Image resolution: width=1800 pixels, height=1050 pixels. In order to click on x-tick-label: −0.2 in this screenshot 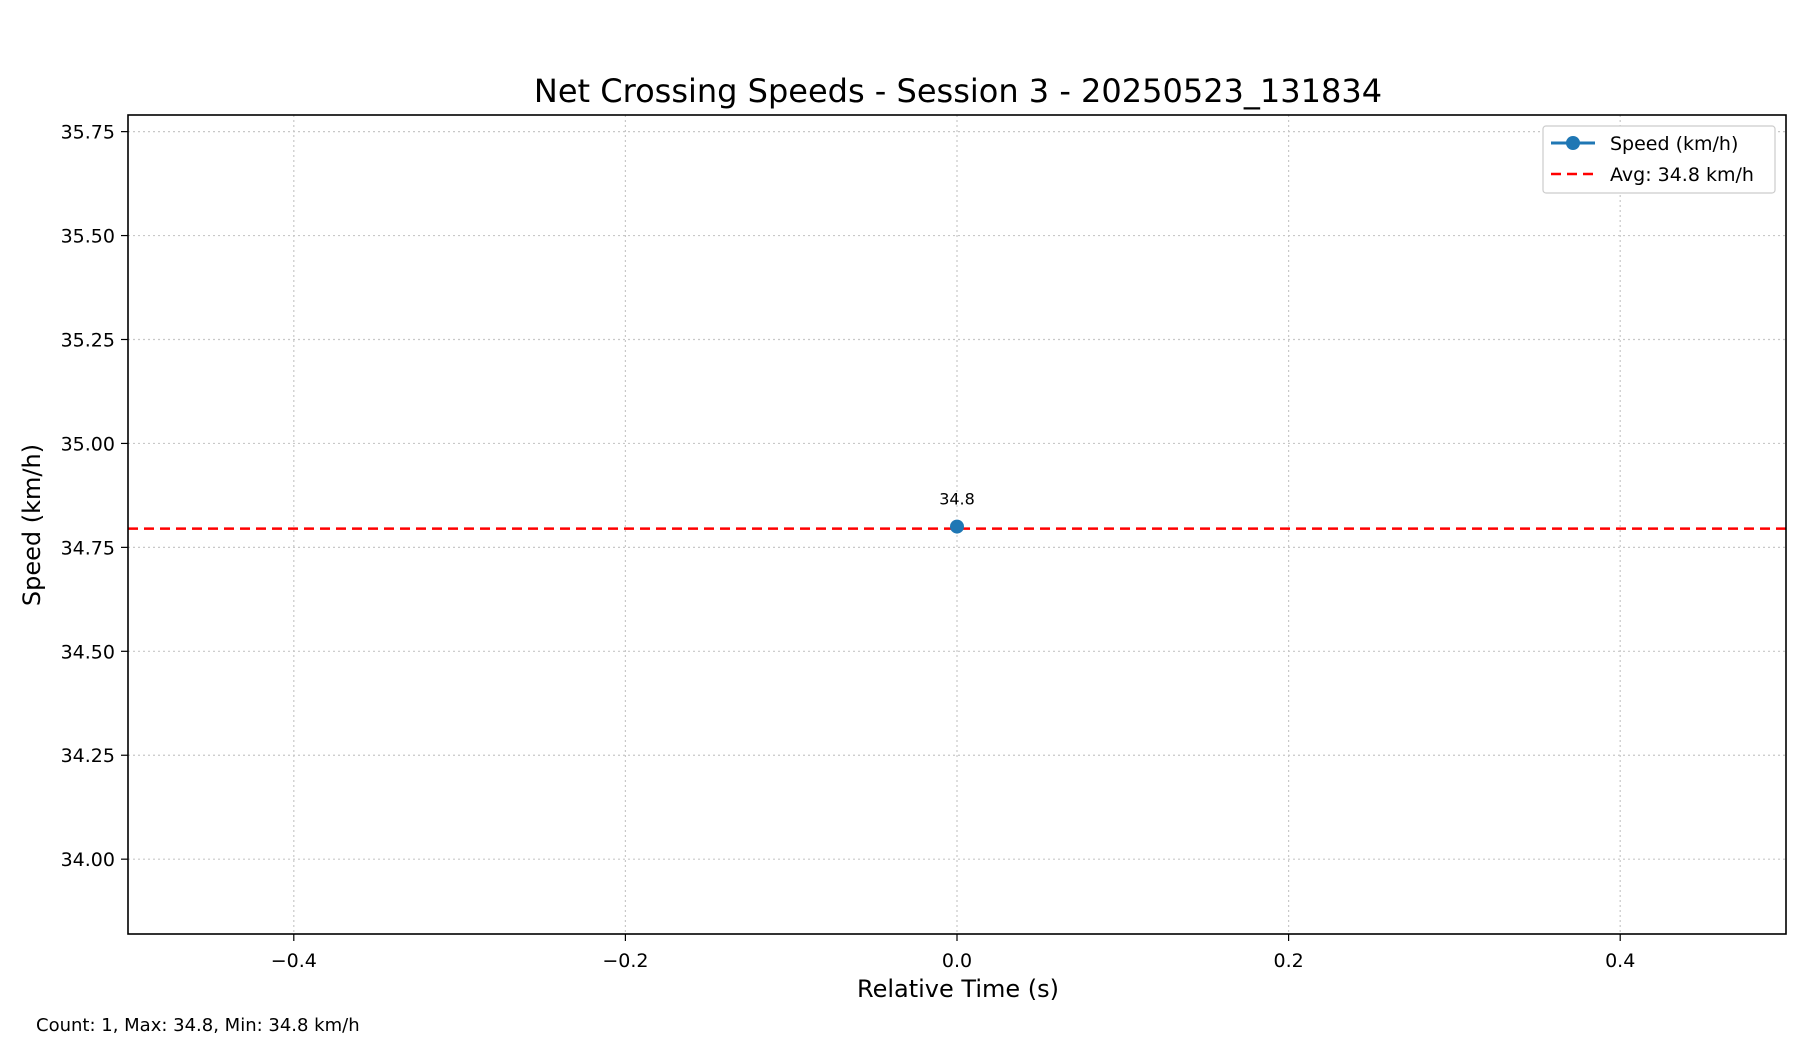, I will do `click(625, 961)`.